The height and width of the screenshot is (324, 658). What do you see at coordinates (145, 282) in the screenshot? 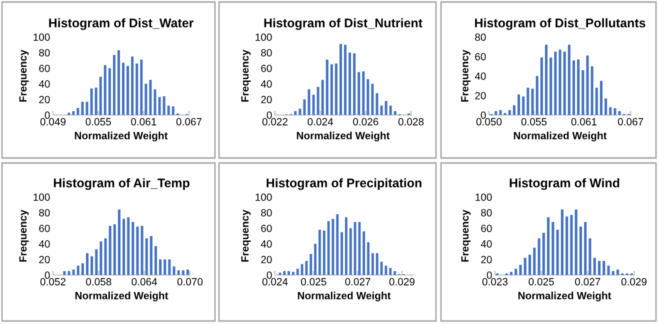
I see `x-tick-label: 0.064` at bounding box center [145, 282].